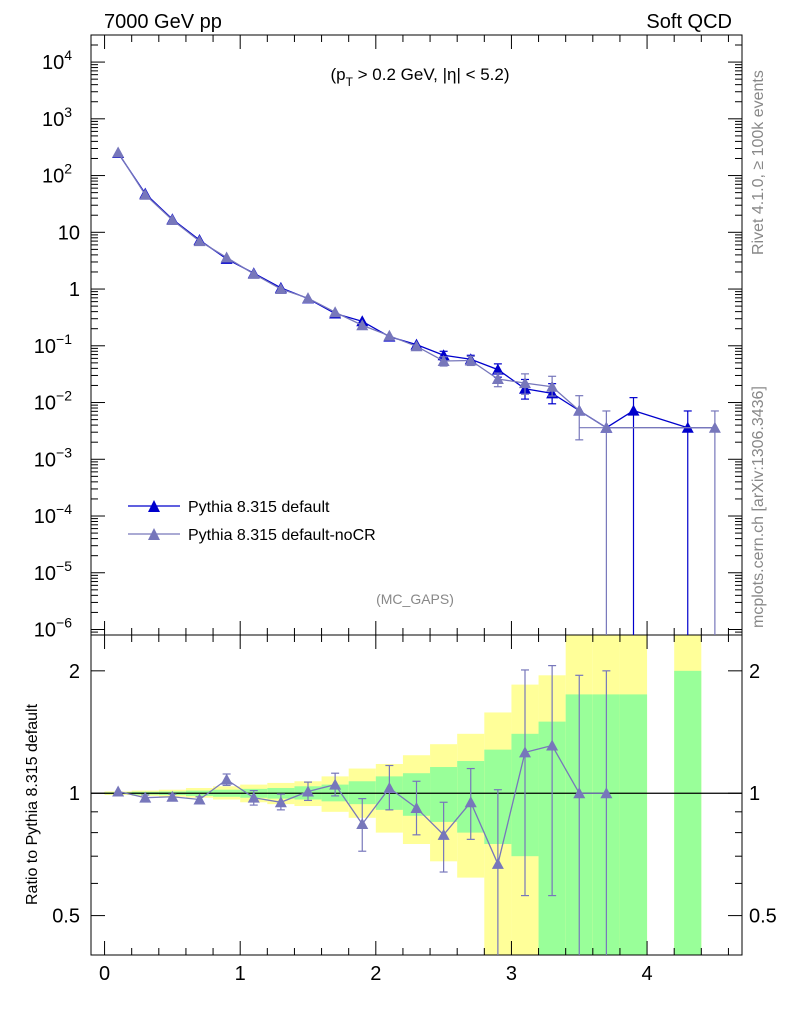 The height and width of the screenshot is (1024, 786). What do you see at coordinates (68, 55) in the screenshot?
I see `main-y-tick-exponent: 4` at bounding box center [68, 55].